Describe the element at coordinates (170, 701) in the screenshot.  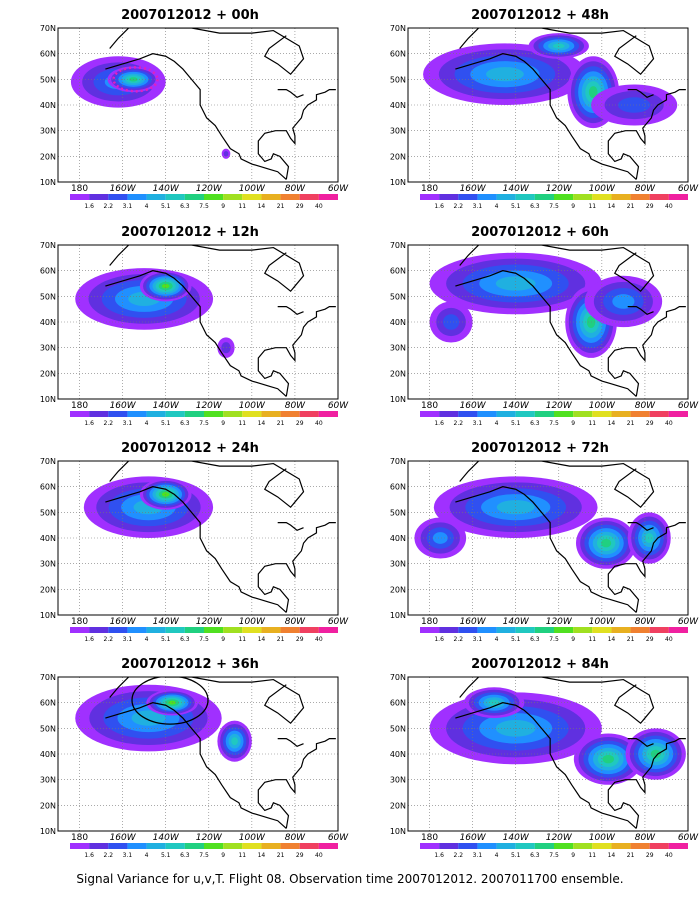
I see `target-circle` at that location.